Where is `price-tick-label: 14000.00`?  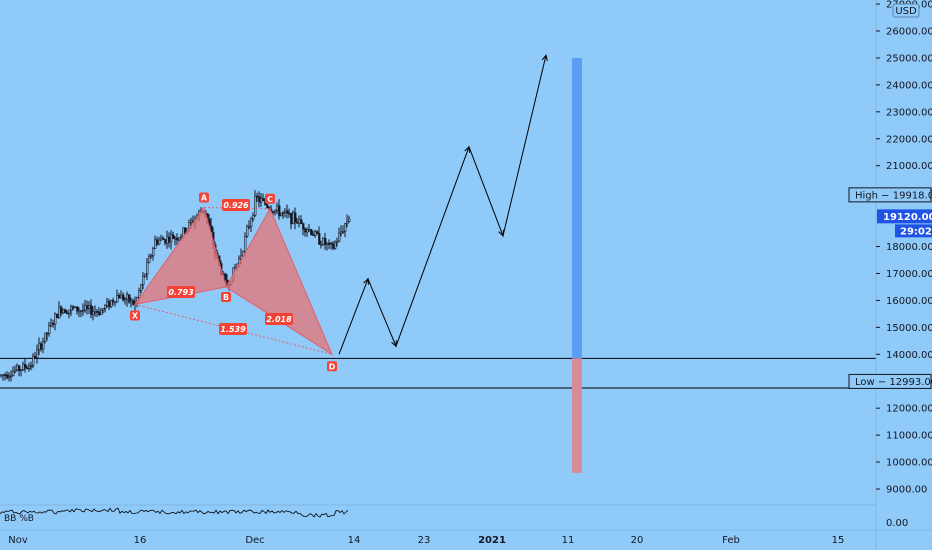
price-tick-label: 14000.00 is located at coordinates (909, 355).